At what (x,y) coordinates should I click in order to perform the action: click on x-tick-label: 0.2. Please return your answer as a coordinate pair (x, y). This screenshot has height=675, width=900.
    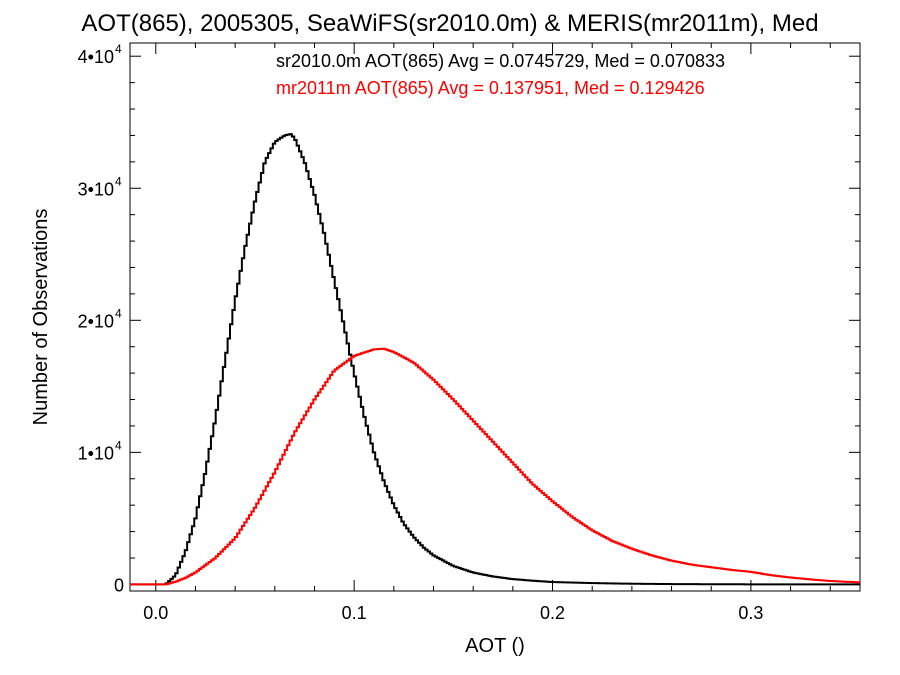
    Looking at the image, I should click on (552, 613).